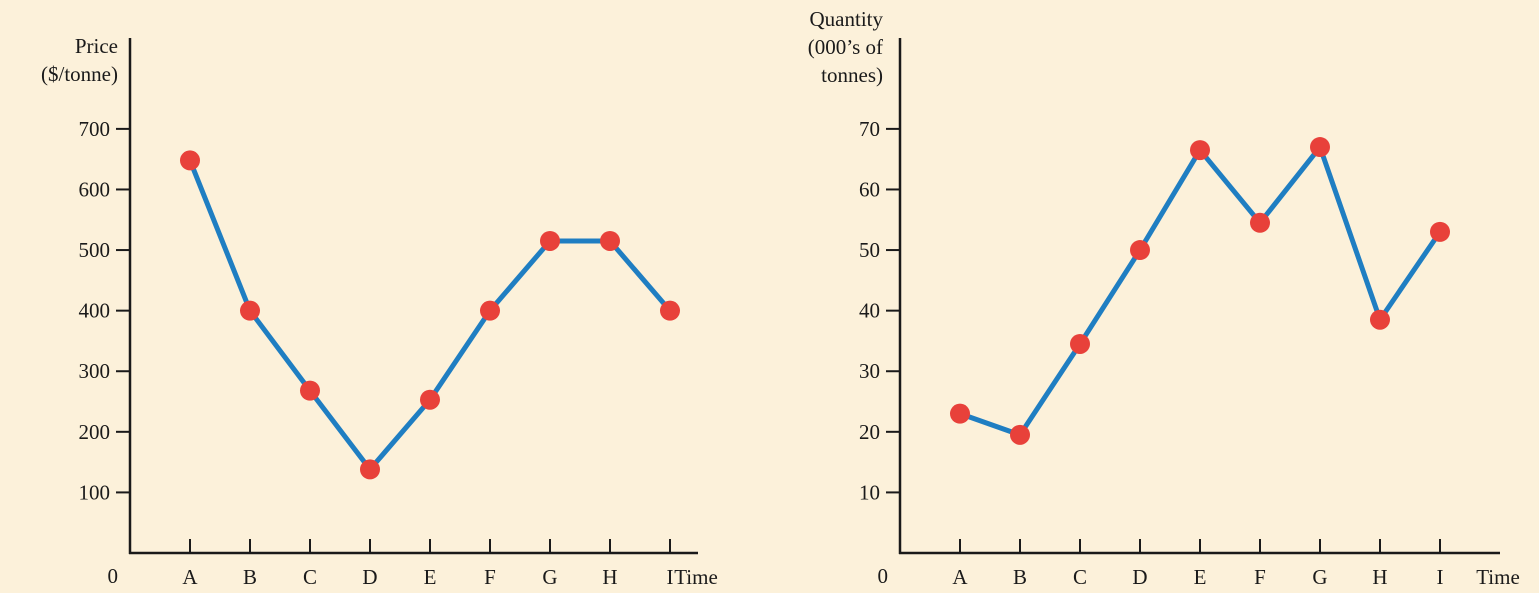 The width and height of the screenshot is (1539, 593). Describe the element at coordinates (847, 19) in the screenshot. I see `y-axis-label-line: Quantity` at that location.